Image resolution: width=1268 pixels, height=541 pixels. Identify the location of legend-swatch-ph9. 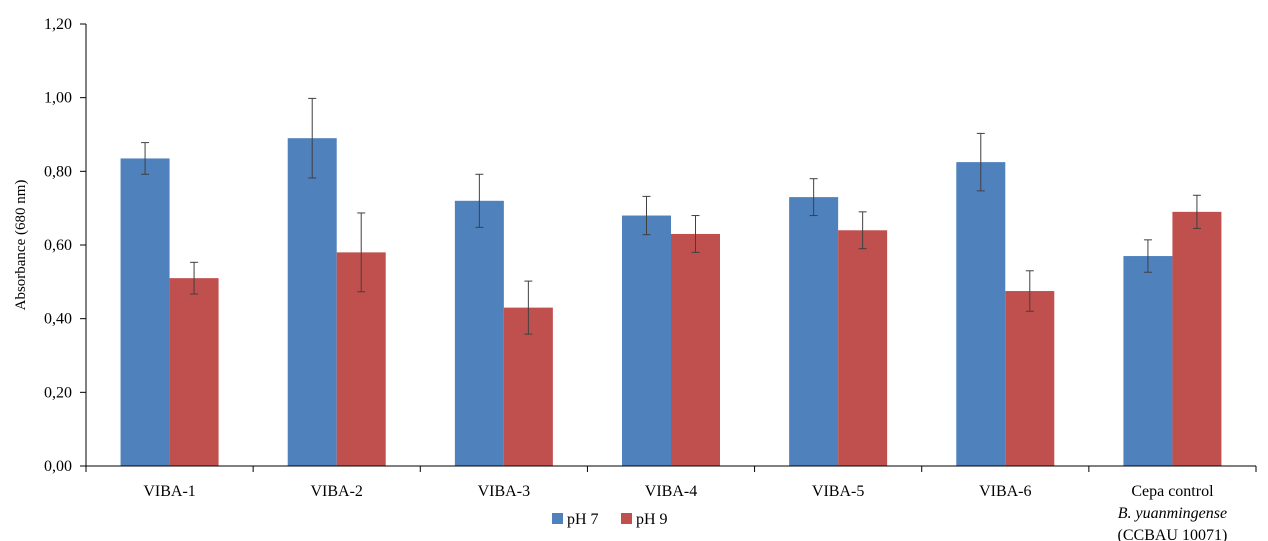
(626, 518).